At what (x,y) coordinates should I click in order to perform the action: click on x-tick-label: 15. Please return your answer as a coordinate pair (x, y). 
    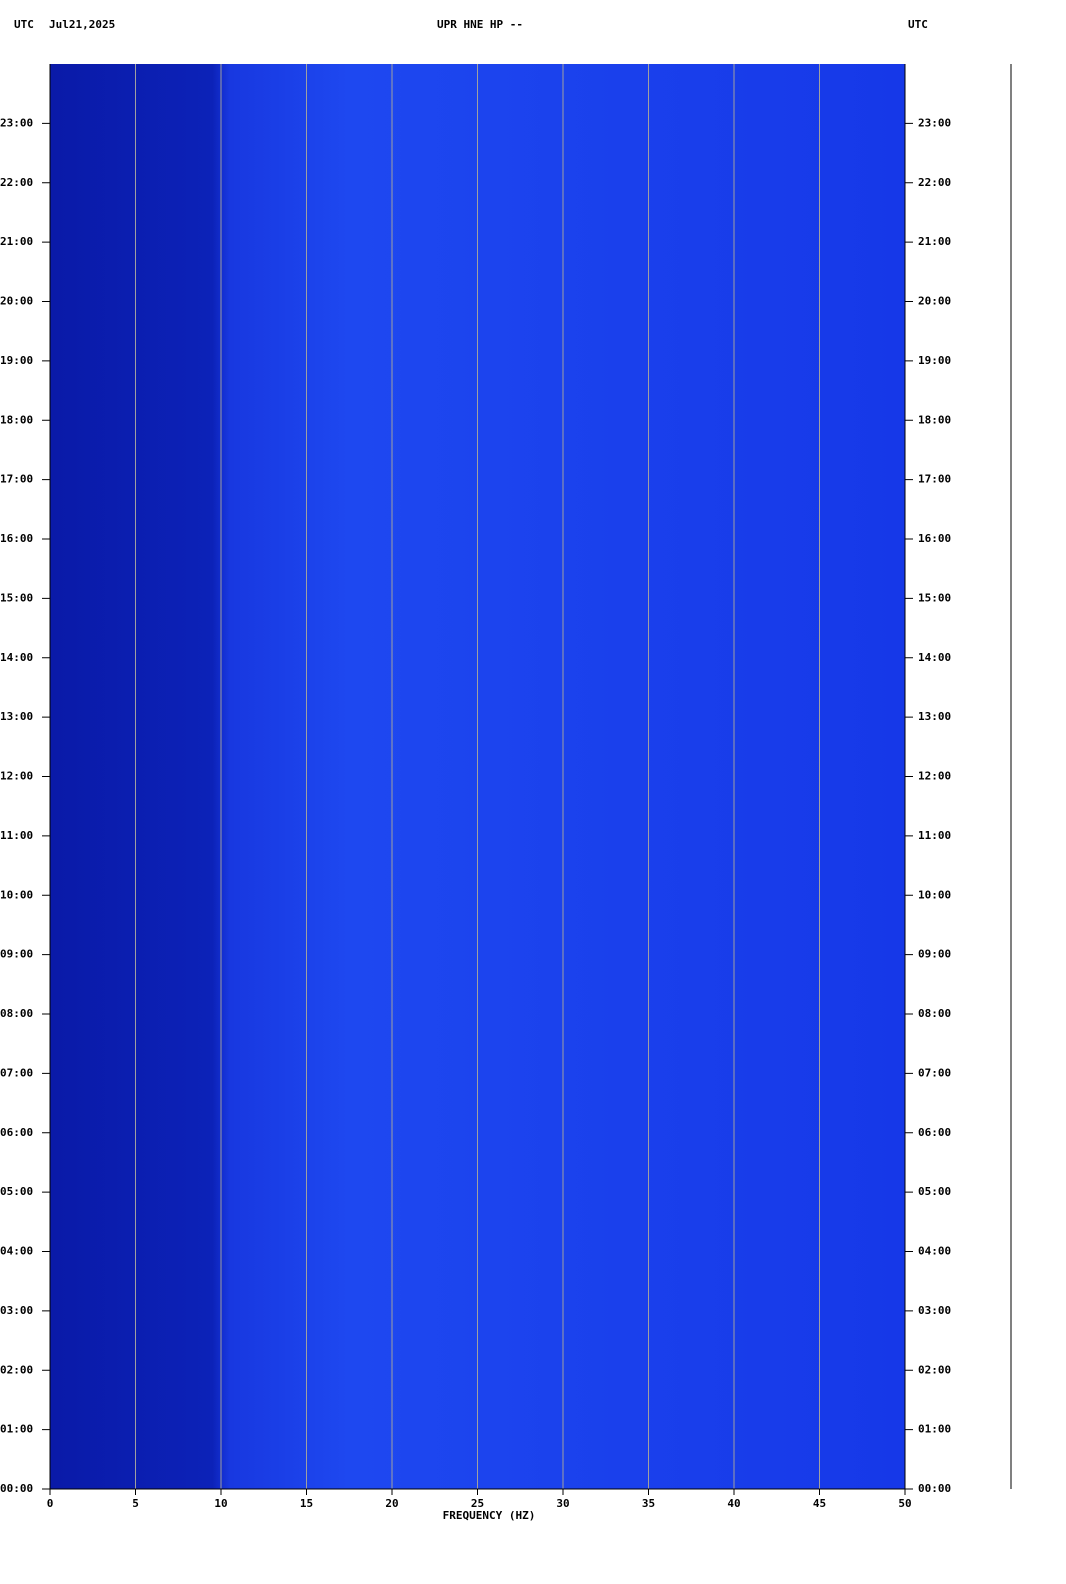
    Looking at the image, I should click on (306, 1503).